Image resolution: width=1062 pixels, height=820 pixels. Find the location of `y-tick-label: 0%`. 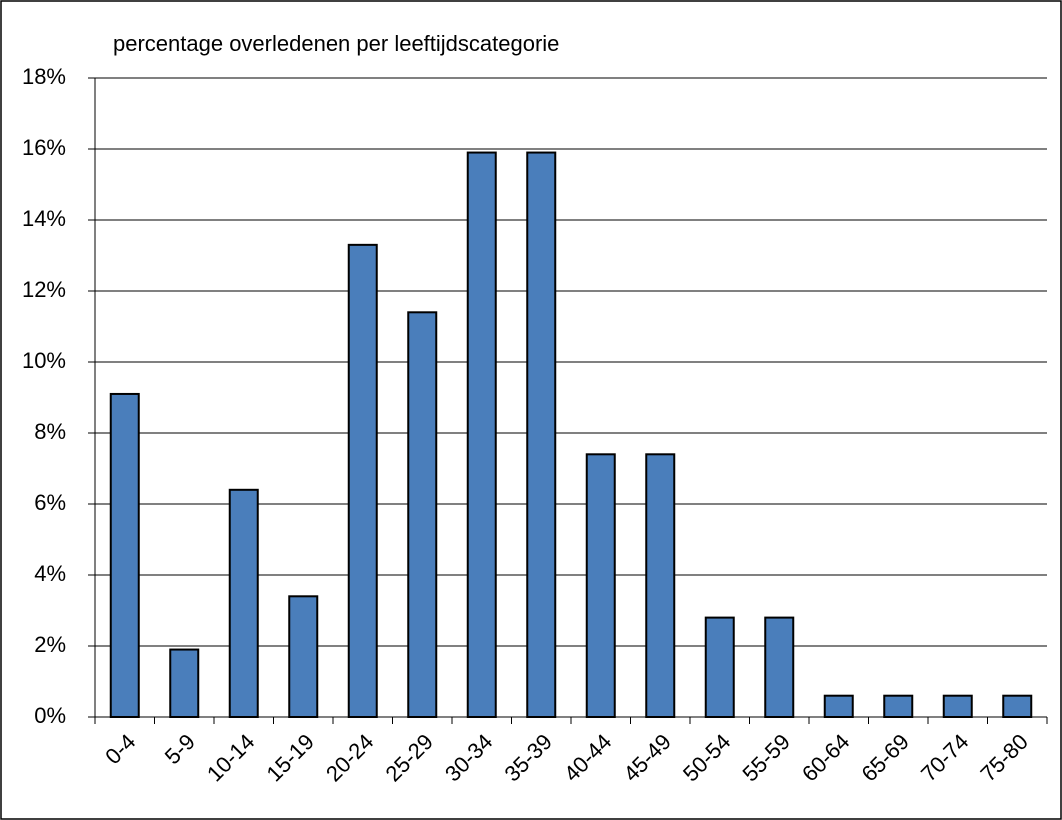

y-tick-label: 0% is located at coordinates (50, 715).